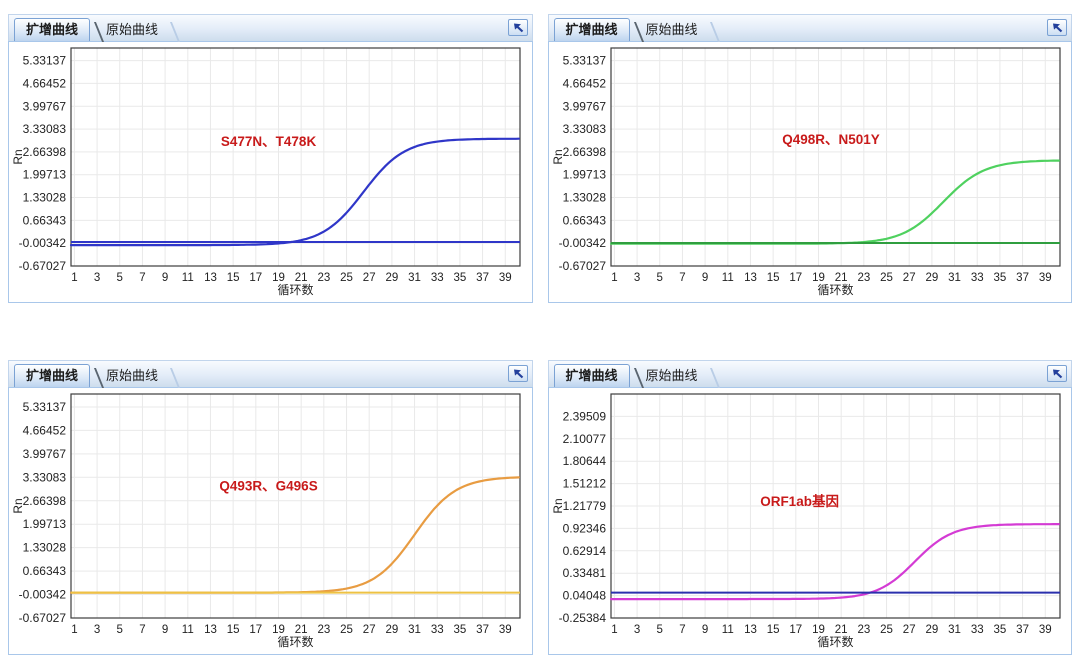 Image resolution: width=1080 pixels, height=668 pixels. I want to click on y-tick-label: 0.04048, so click(584, 596).